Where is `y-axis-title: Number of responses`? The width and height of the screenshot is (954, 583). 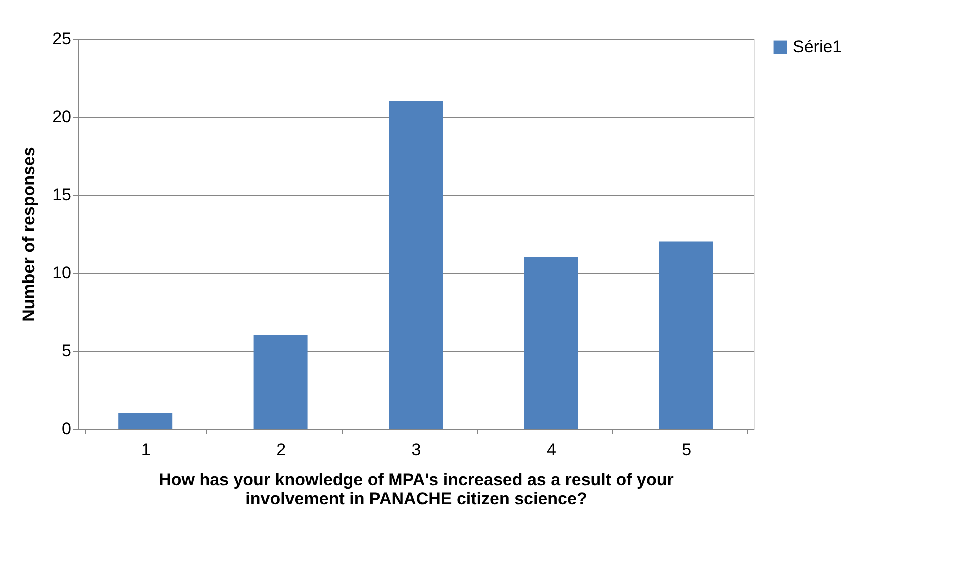
y-axis-title: Number of responses is located at coordinates (29, 234).